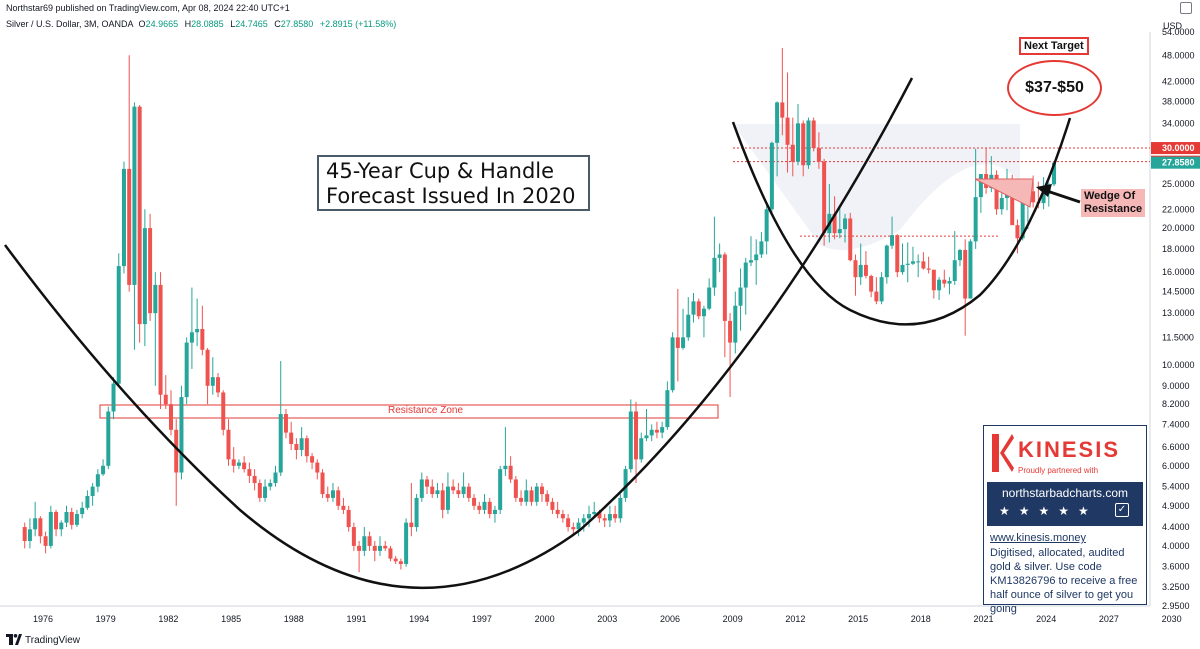 This screenshot has width=1200, height=649. What do you see at coordinates (1109, 619) in the screenshot?
I see `x-tick-label: 2027` at bounding box center [1109, 619].